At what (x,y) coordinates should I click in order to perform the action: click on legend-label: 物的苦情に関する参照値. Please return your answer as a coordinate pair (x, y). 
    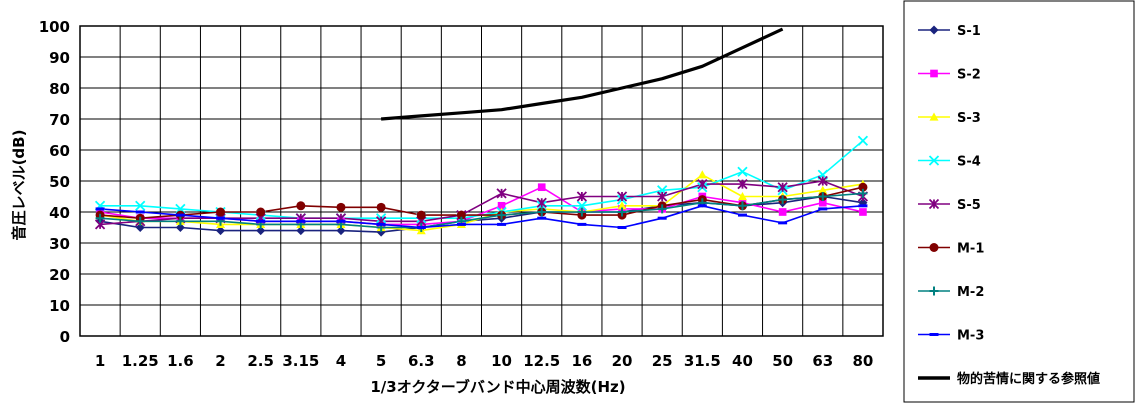
    Looking at the image, I should click on (1028, 379).